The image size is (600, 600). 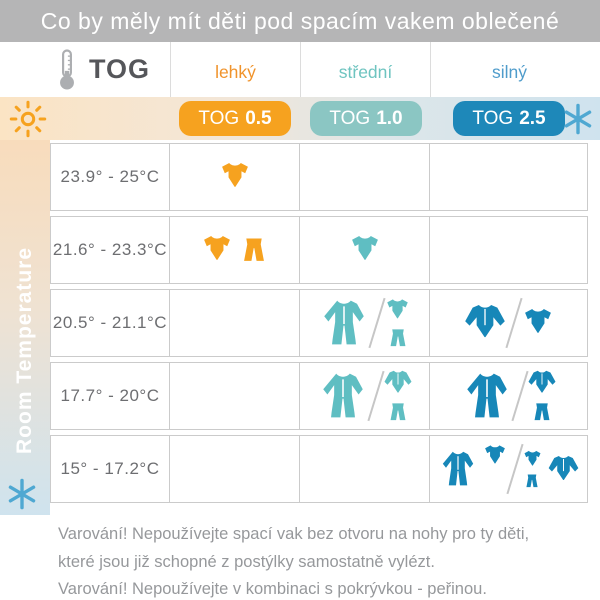 I want to click on badge-value: 2.5, so click(x=532, y=118).